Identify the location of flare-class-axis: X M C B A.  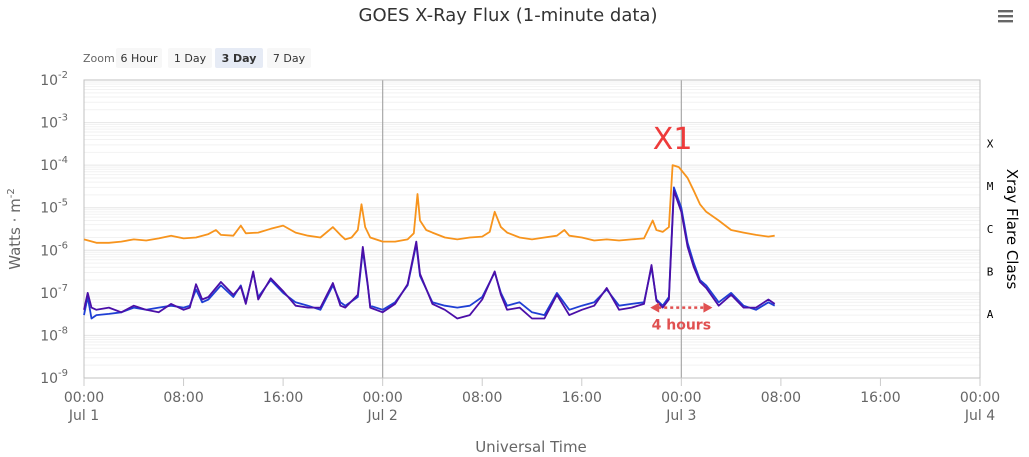
(990, 229).